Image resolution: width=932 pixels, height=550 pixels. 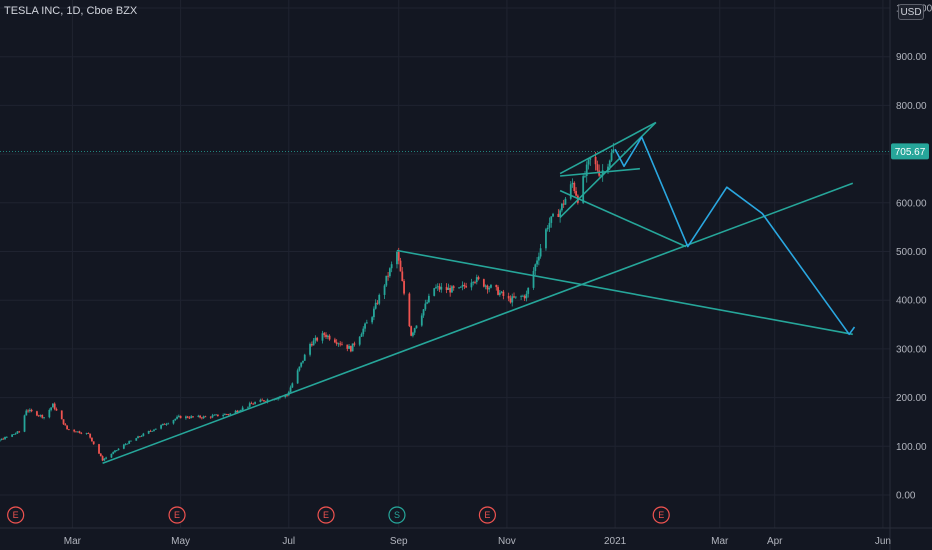 I want to click on last-price-text: 705.67, so click(x=910, y=152).